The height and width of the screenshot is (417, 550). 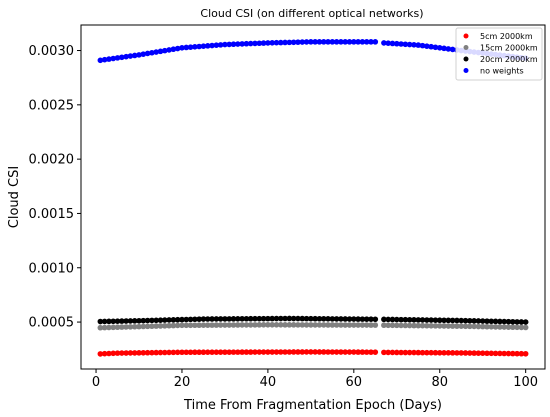 What do you see at coordinates (466, 36) in the screenshot?
I see `legend-marker` at bounding box center [466, 36].